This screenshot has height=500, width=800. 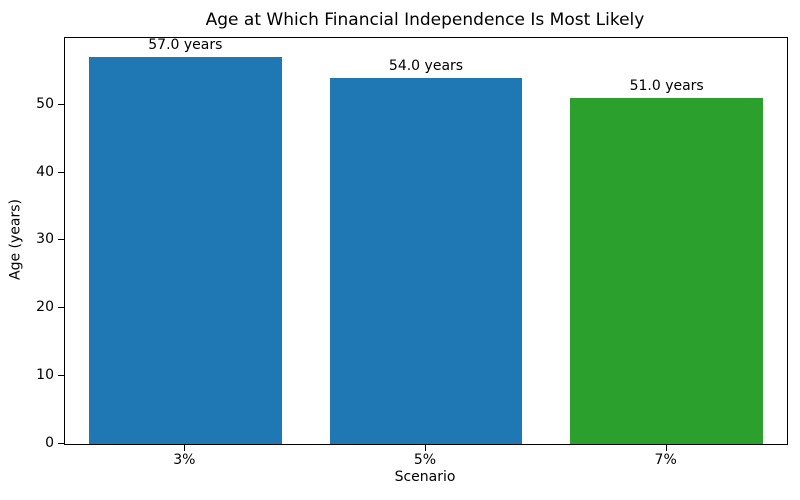 I want to click on bar-value-label: 51.0 years, so click(x=666, y=86).